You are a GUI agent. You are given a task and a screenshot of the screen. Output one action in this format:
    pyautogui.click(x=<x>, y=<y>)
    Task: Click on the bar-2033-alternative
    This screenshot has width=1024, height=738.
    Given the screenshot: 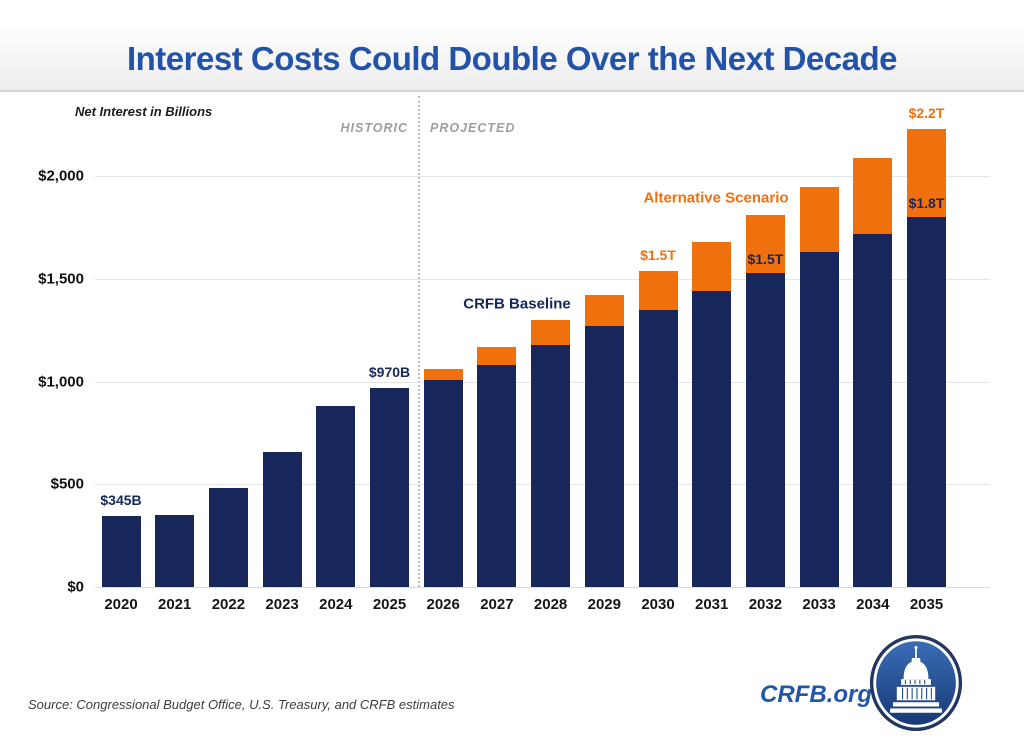 What is the action you would take?
    pyautogui.click(x=819, y=219)
    